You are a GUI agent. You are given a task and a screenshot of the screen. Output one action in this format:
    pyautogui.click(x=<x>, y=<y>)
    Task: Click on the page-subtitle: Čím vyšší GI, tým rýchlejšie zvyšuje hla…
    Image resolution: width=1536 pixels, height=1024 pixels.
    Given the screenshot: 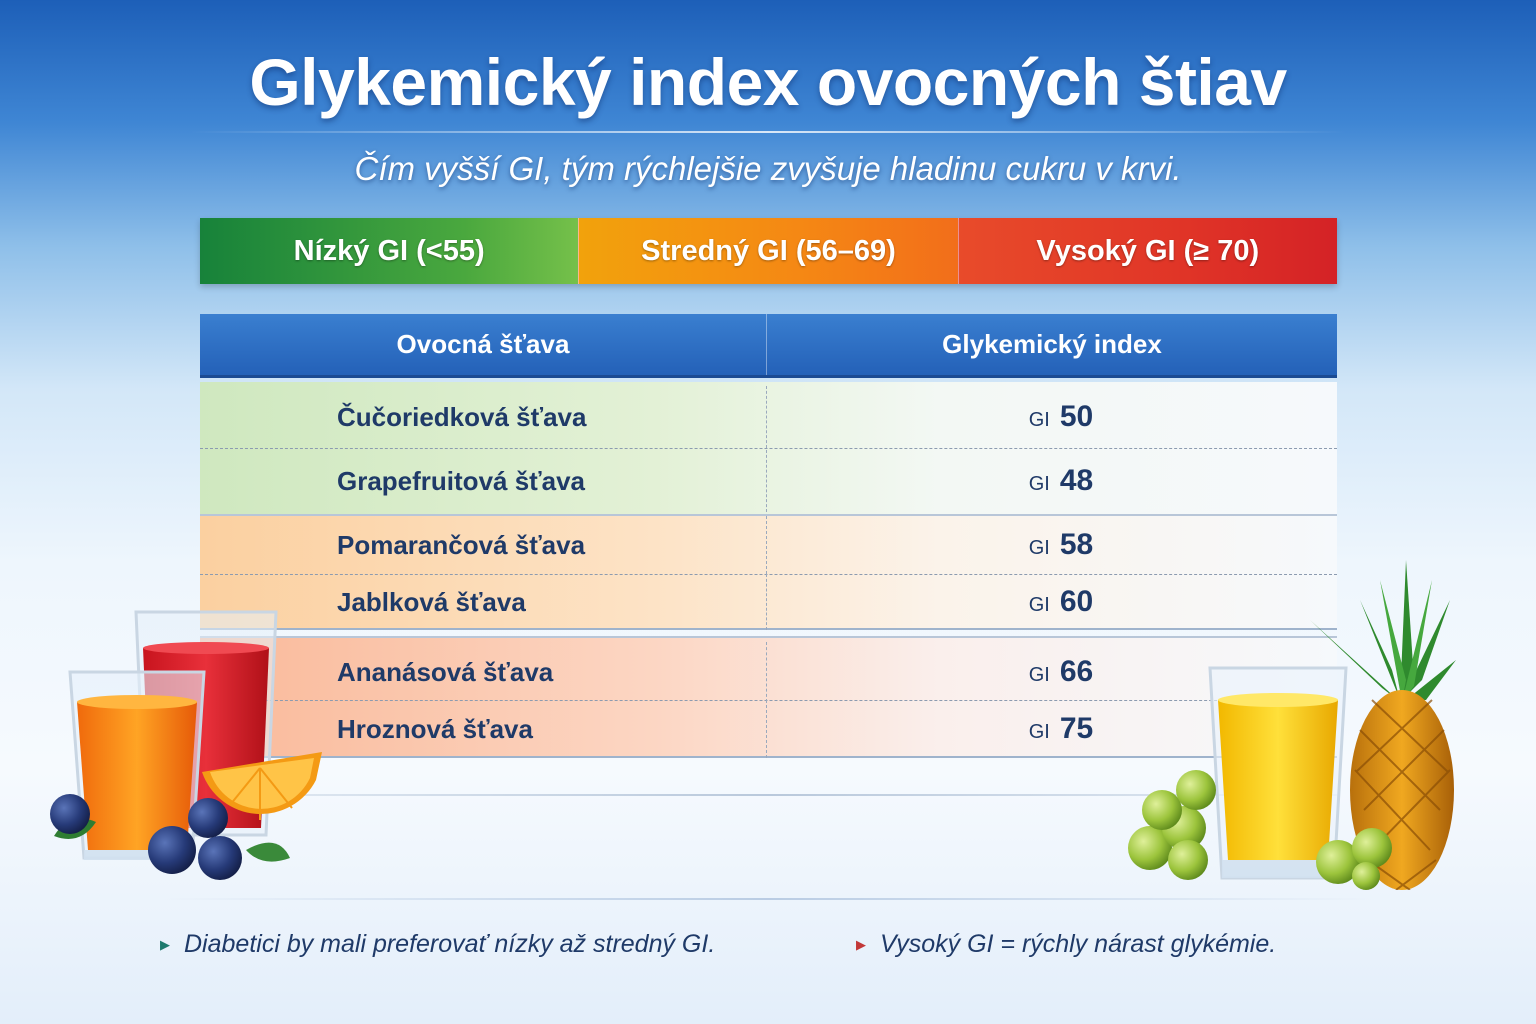 What is the action you would take?
    pyautogui.click(x=768, y=168)
    